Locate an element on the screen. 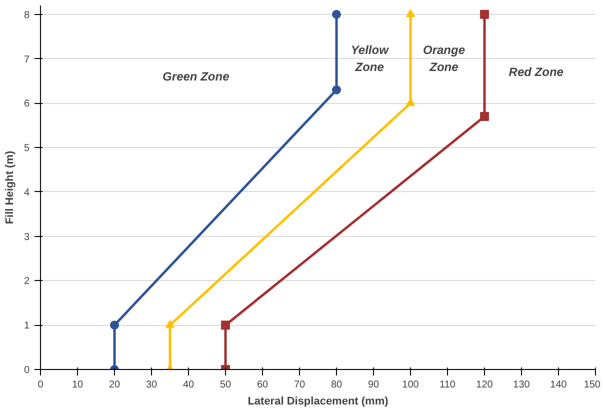 The width and height of the screenshot is (603, 414). y-axis-title: Fill Height (m) is located at coordinates (10, 187).